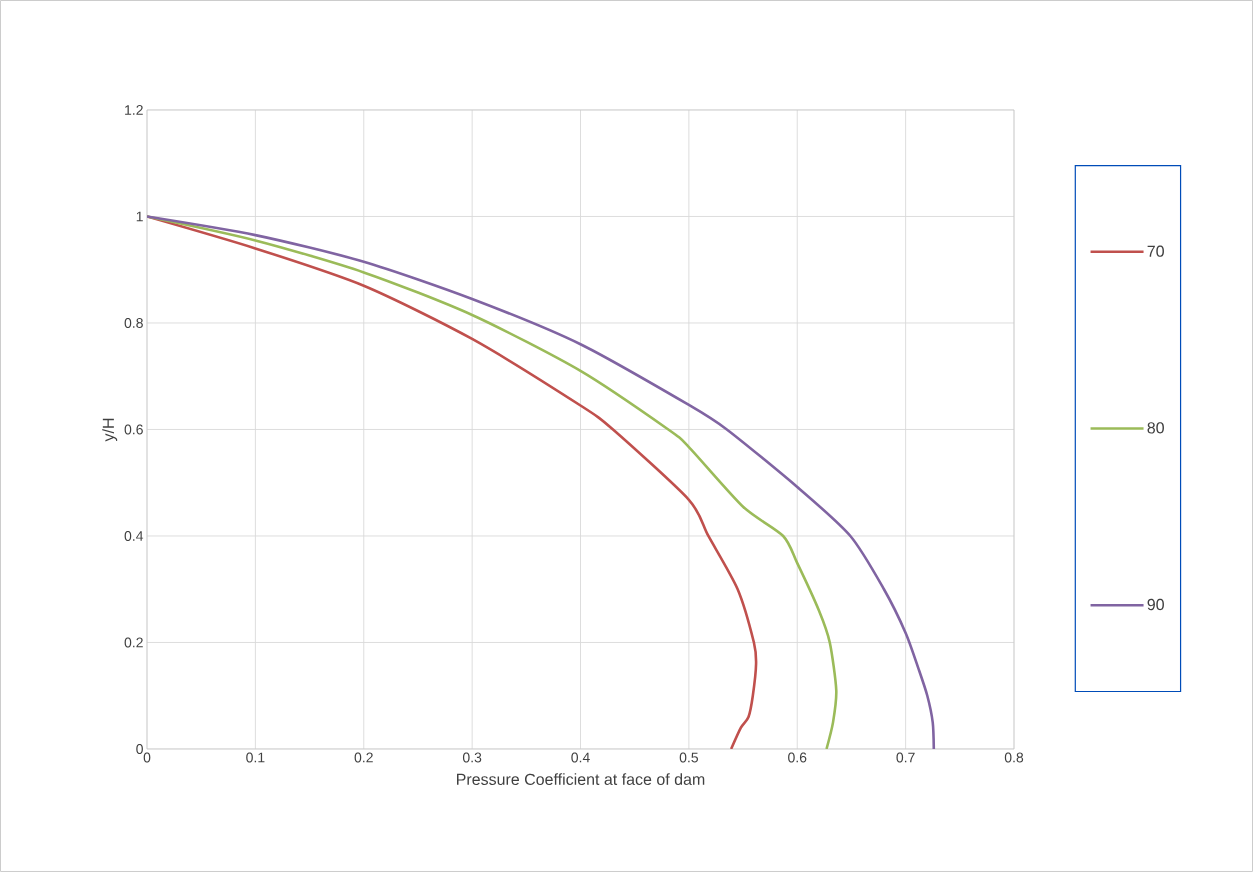  I want to click on legend-label: 80, so click(1155, 428).